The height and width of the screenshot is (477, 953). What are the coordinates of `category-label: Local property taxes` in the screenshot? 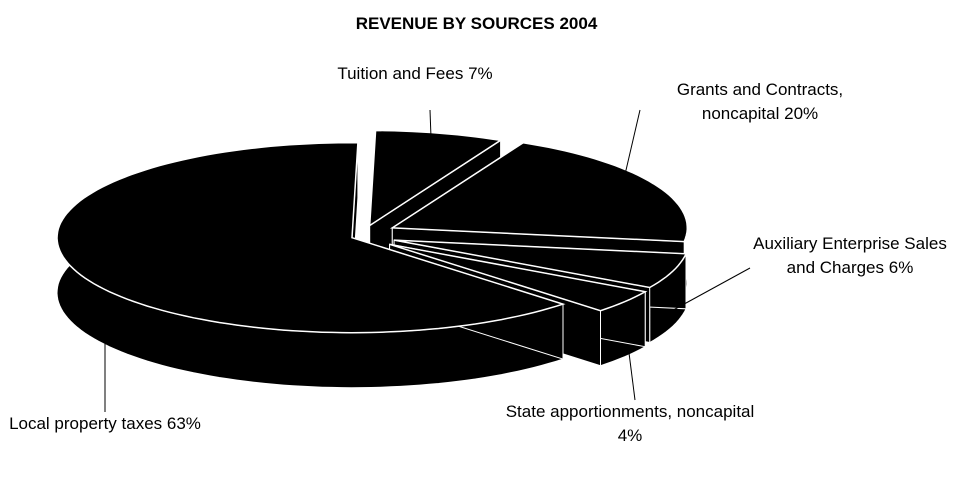 It's located at (86, 423).